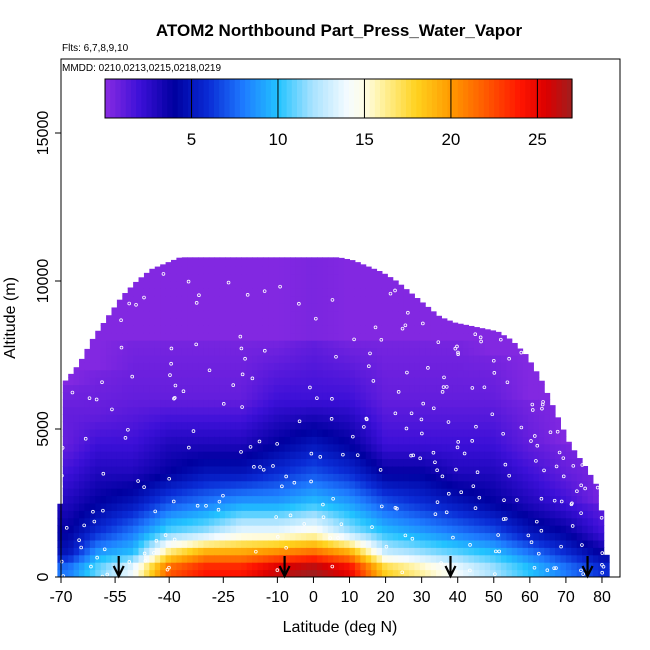 The image size is (650, 650). What do you see at coordinates (340, 627) in the screenshot?
I see `x-axis-label: Latitude (deg N)` at bounding box center [340, 627].